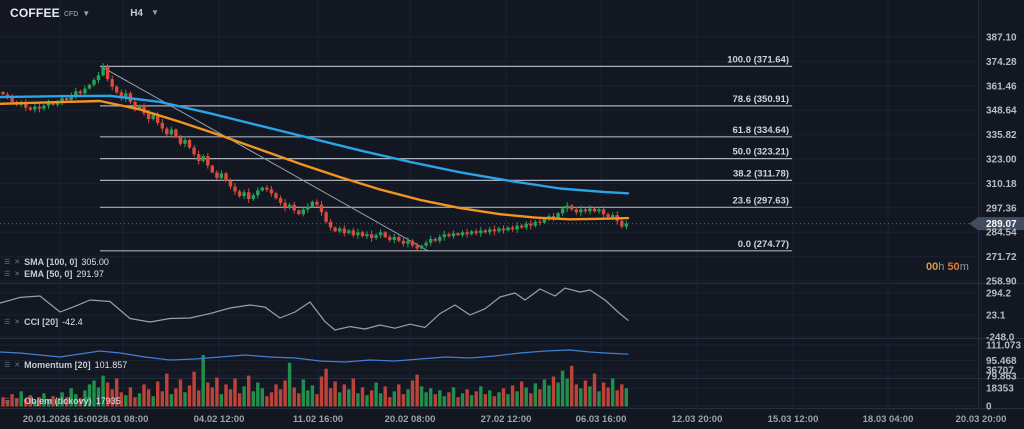 This screenshot has height=429, width=1024. I want to click on indicator-value: -42.4, so click(72, 322).